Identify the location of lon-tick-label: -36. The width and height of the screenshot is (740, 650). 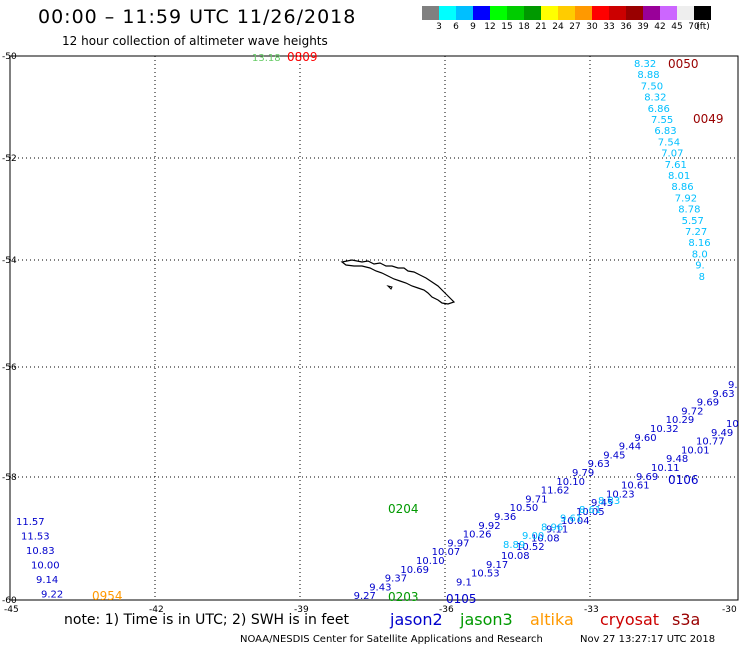
(446, 610).